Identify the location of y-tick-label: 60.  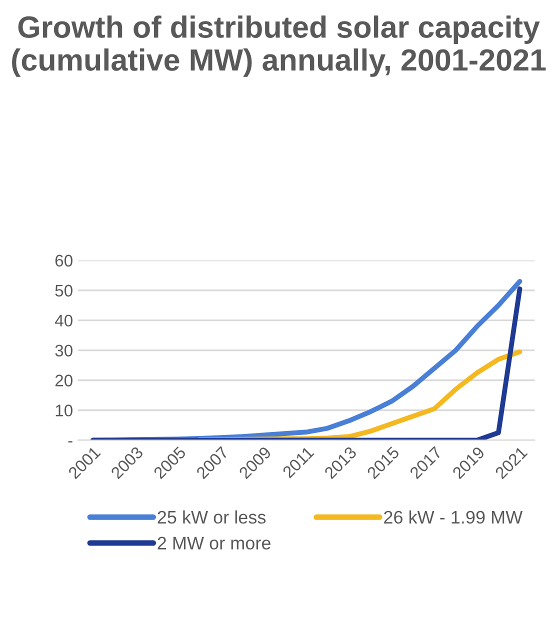
(63, 260).